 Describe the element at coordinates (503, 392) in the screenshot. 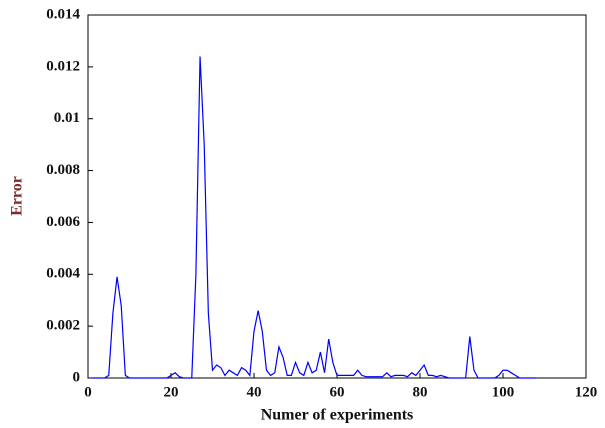

I see `x-tick-label: 100` at that location.